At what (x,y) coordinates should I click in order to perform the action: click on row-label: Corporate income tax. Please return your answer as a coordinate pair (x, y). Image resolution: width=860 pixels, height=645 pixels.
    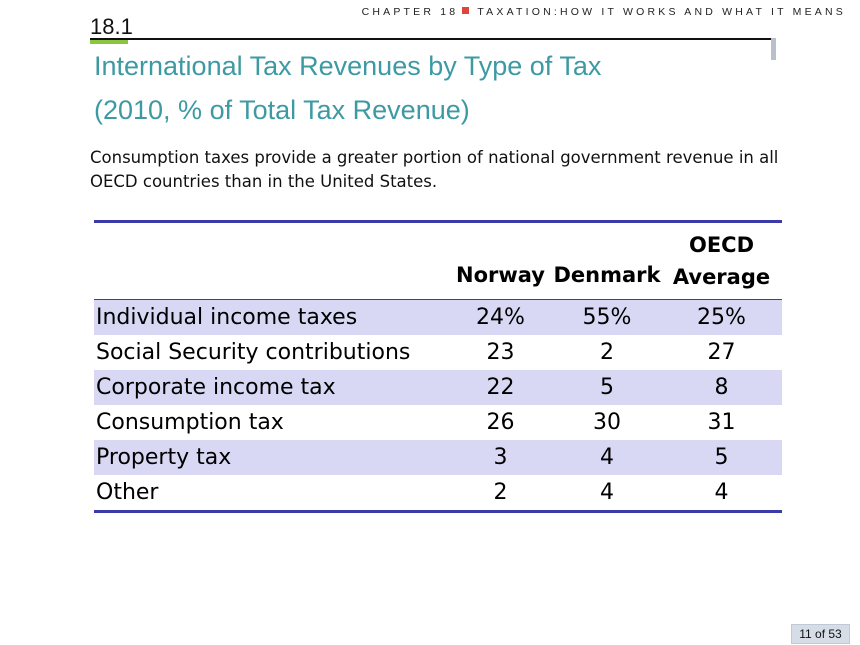
    Looking at the image, I should click on (271, 387).